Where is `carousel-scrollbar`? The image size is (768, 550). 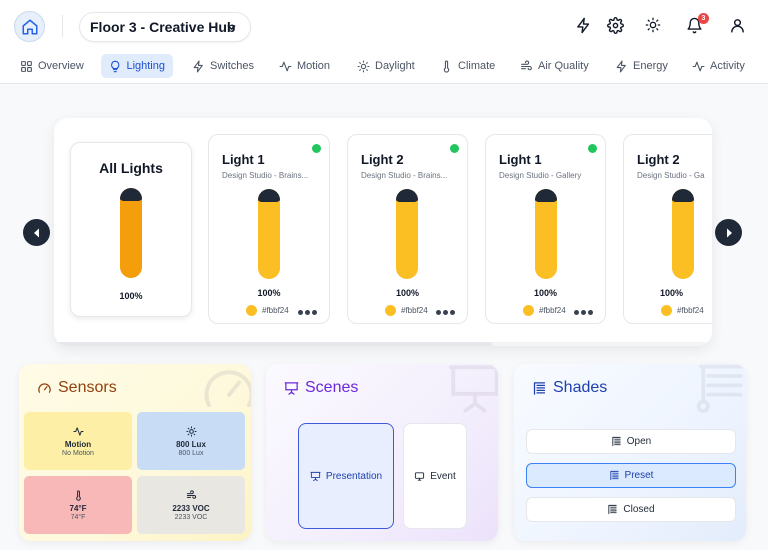 carousel-scrollbar is located at coordinates (383, 344).